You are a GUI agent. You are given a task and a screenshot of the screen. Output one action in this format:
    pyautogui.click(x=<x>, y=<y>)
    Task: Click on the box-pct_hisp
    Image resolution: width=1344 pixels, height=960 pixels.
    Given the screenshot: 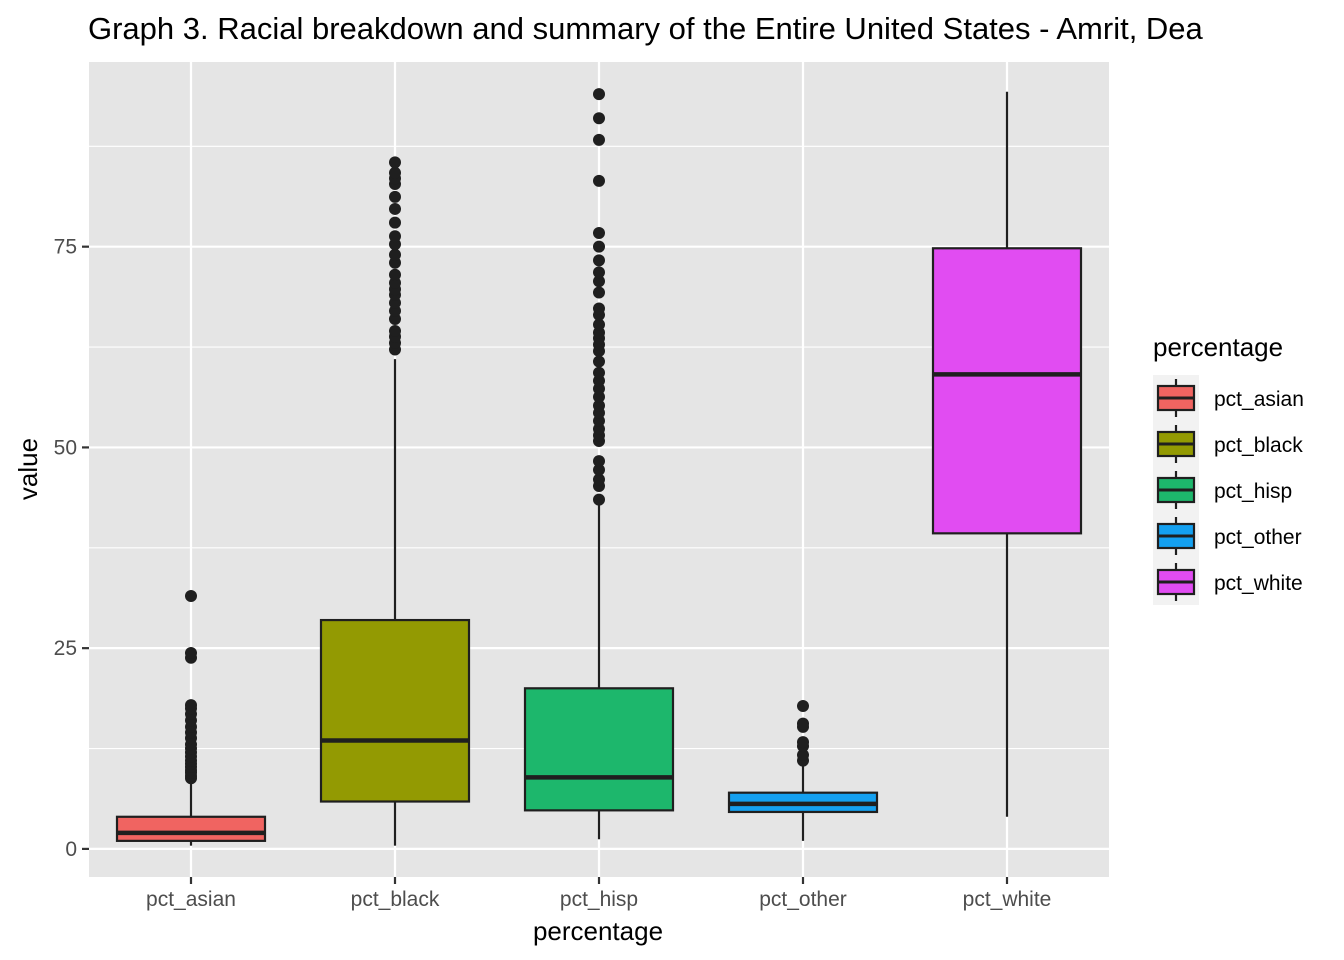 What is the action you would take?
    pyautogui.click(x=599, y=464)
    